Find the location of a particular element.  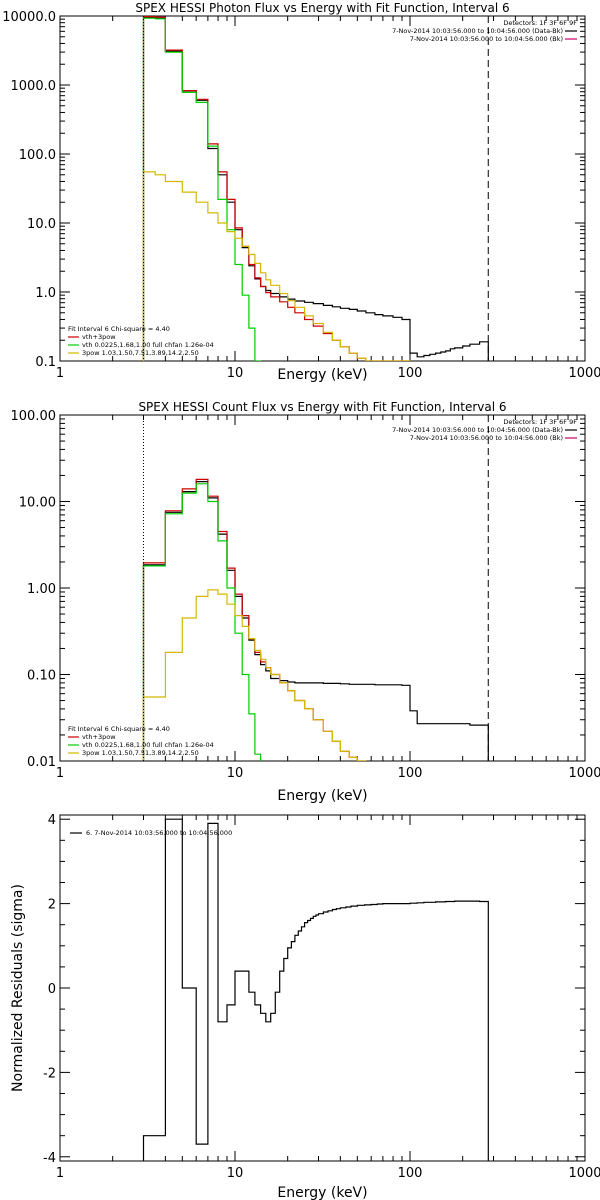

y-tick-label: 2 is located at coordinates (52, 905).